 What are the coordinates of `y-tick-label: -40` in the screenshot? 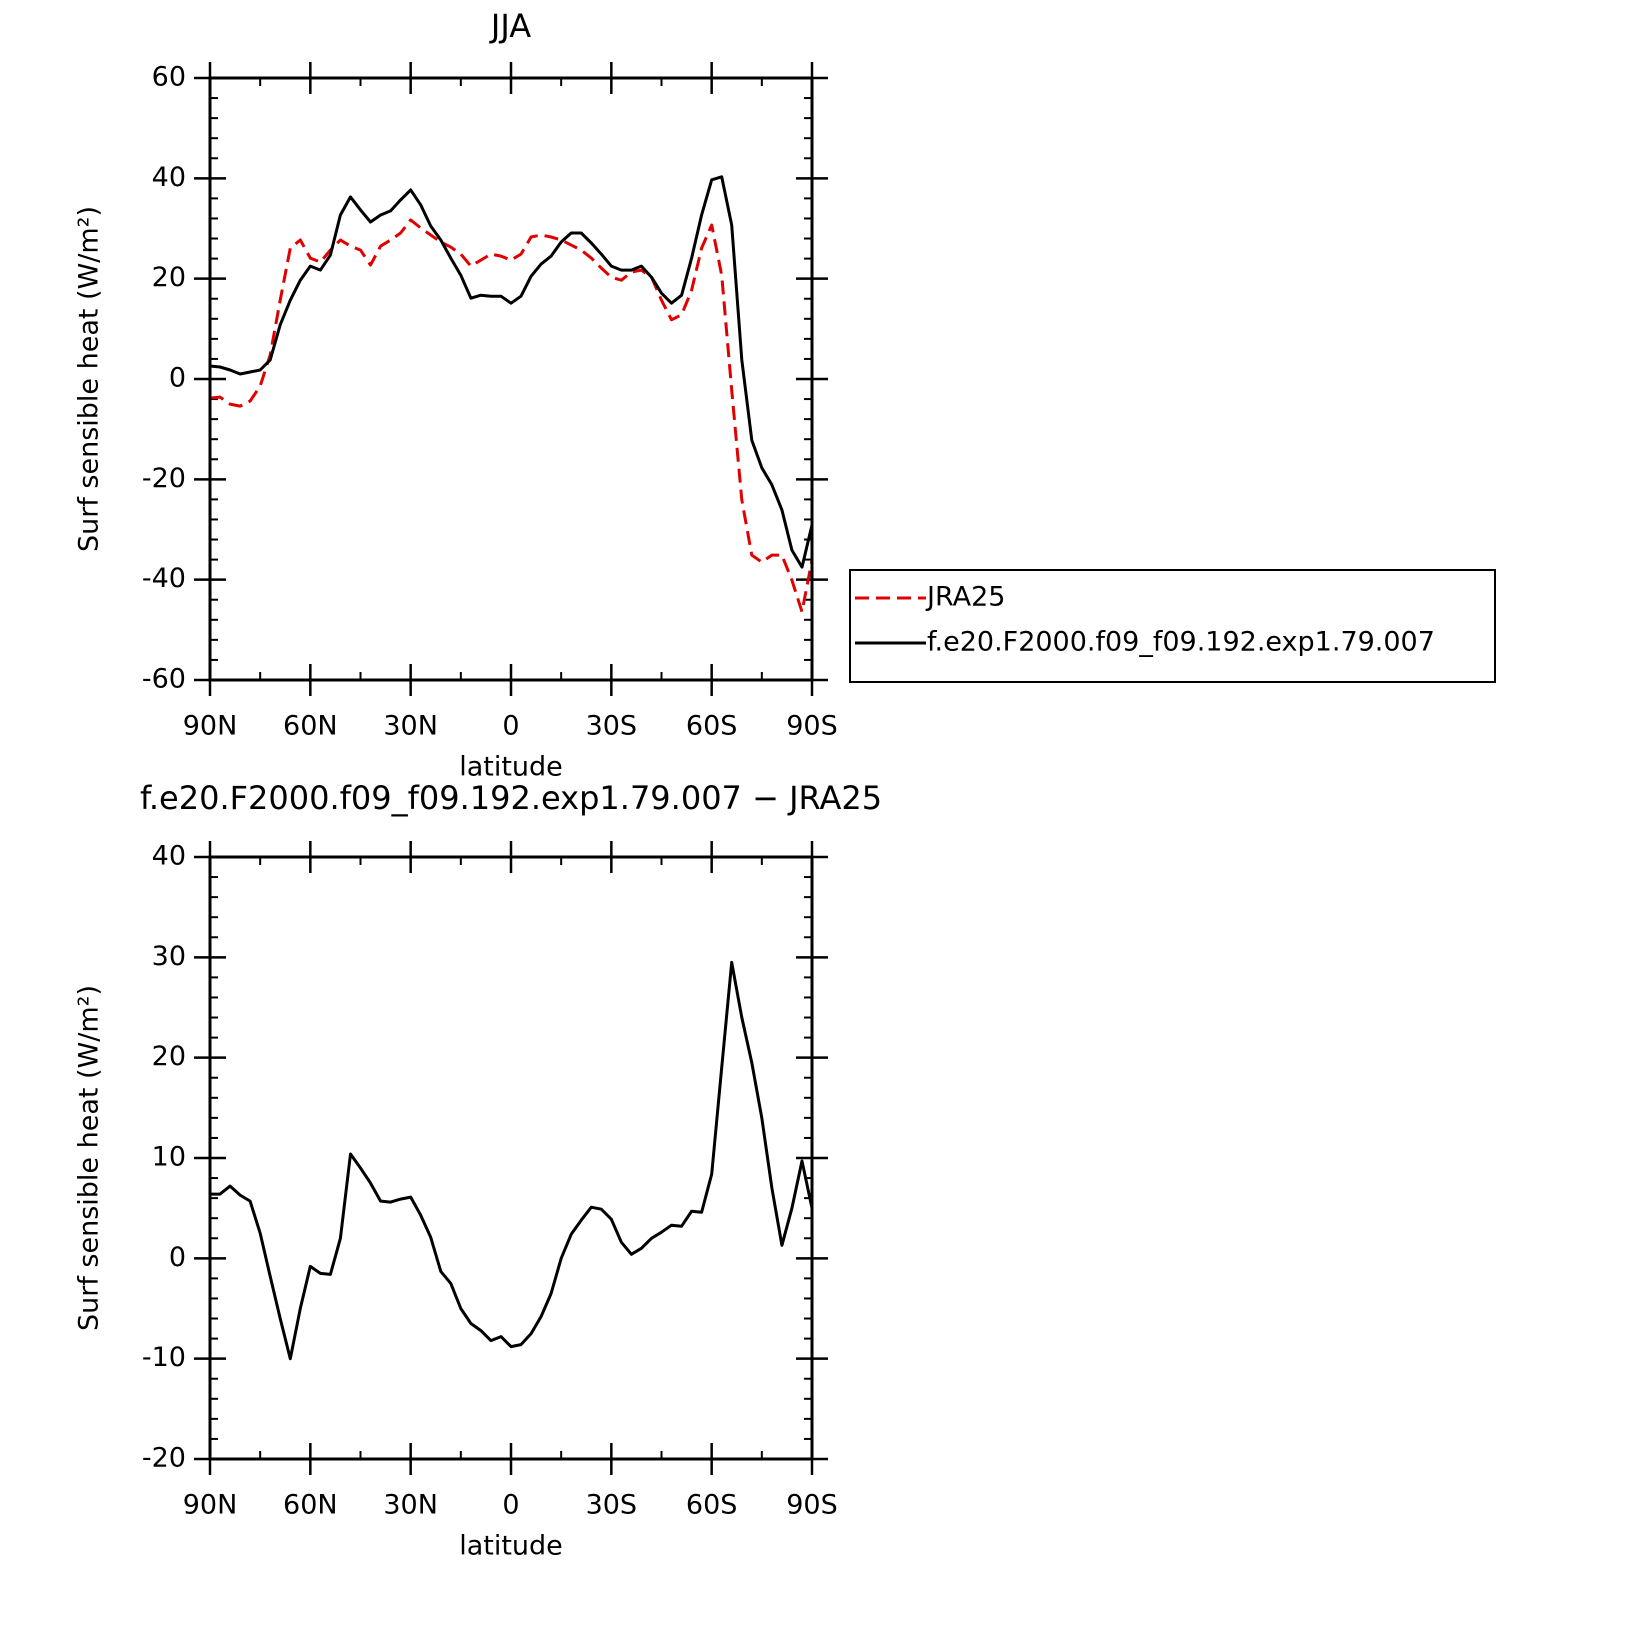 It's located at (164, 578).